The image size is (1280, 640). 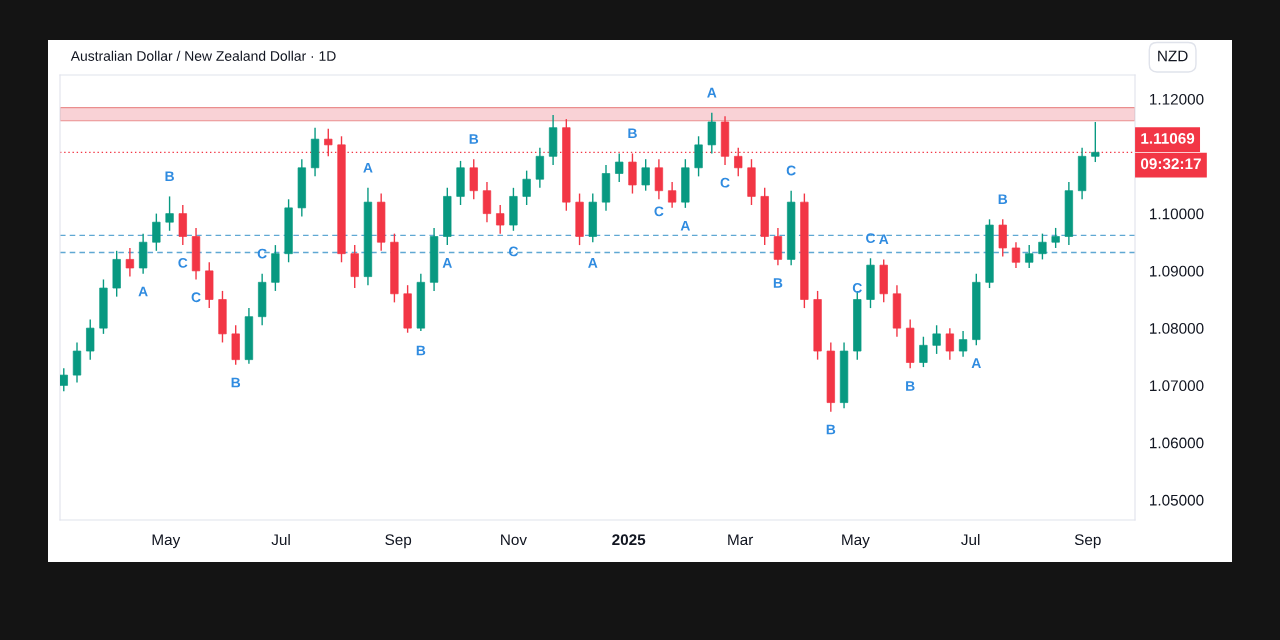 I want to click on y-tick-label: 1.09000, so click(x=1177, y=271).